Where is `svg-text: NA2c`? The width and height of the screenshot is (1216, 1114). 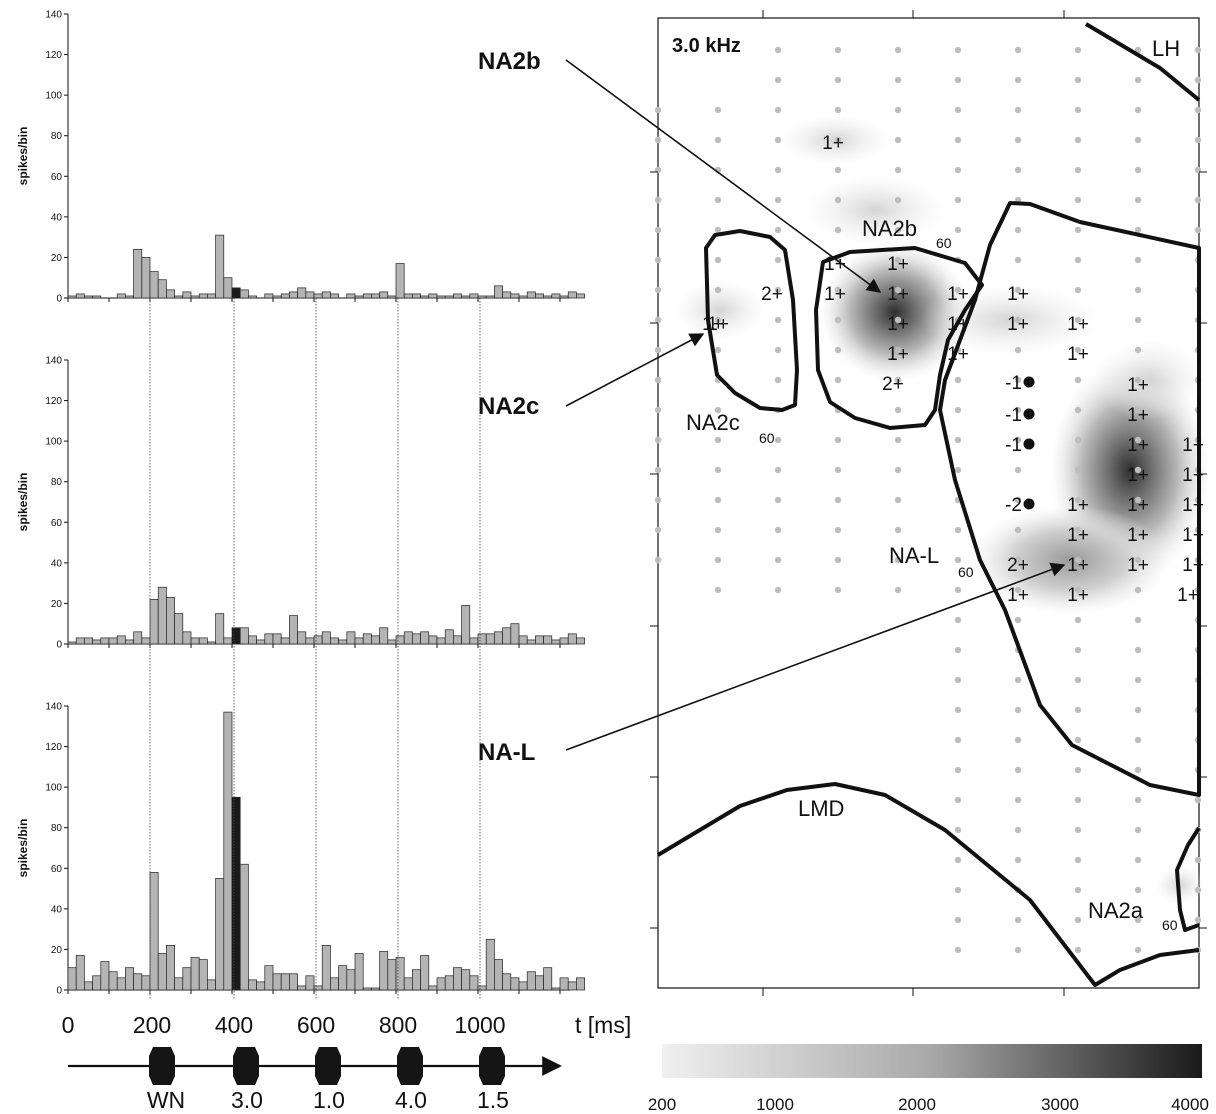
svg-text: NA2c is located at coordinates (713, 422).